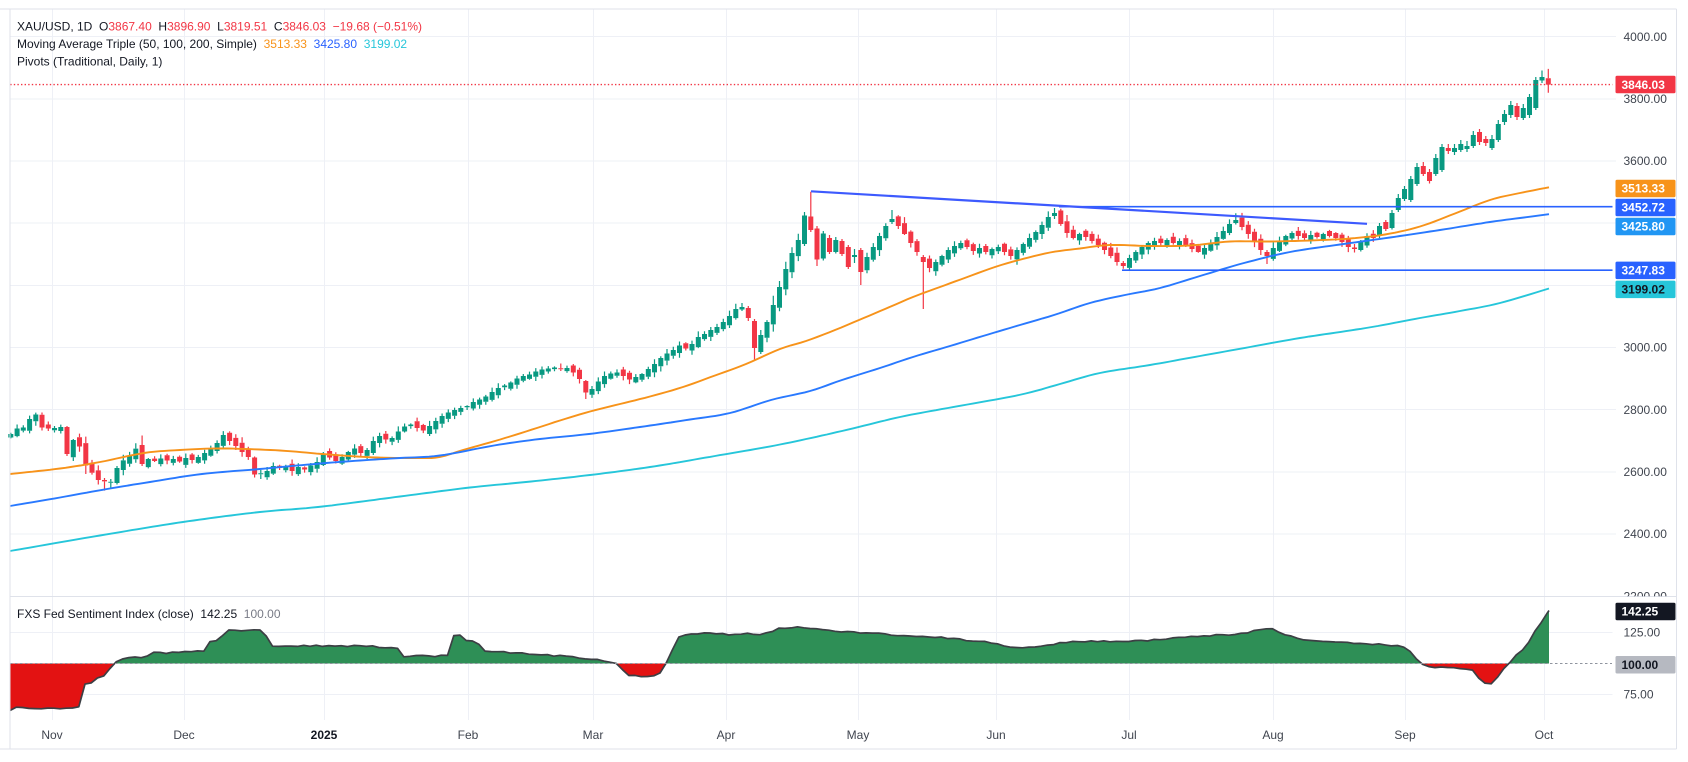  Describe the element at coordinates (1644, 189) in the screenshot. I see `svg-text: 3513.33` at that location.